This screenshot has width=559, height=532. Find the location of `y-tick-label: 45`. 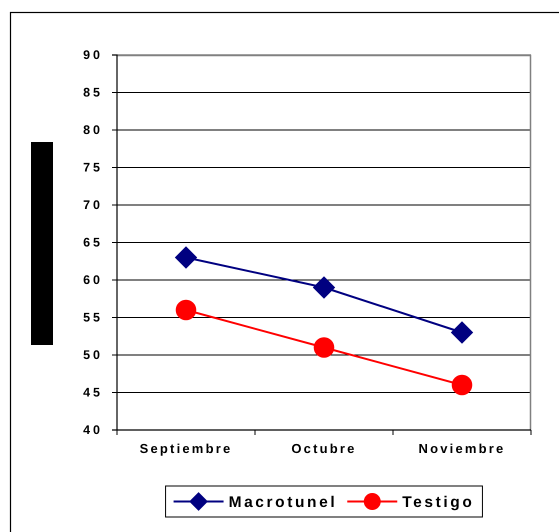

y-tick-label: 45 is located at coordinates (93, 393).